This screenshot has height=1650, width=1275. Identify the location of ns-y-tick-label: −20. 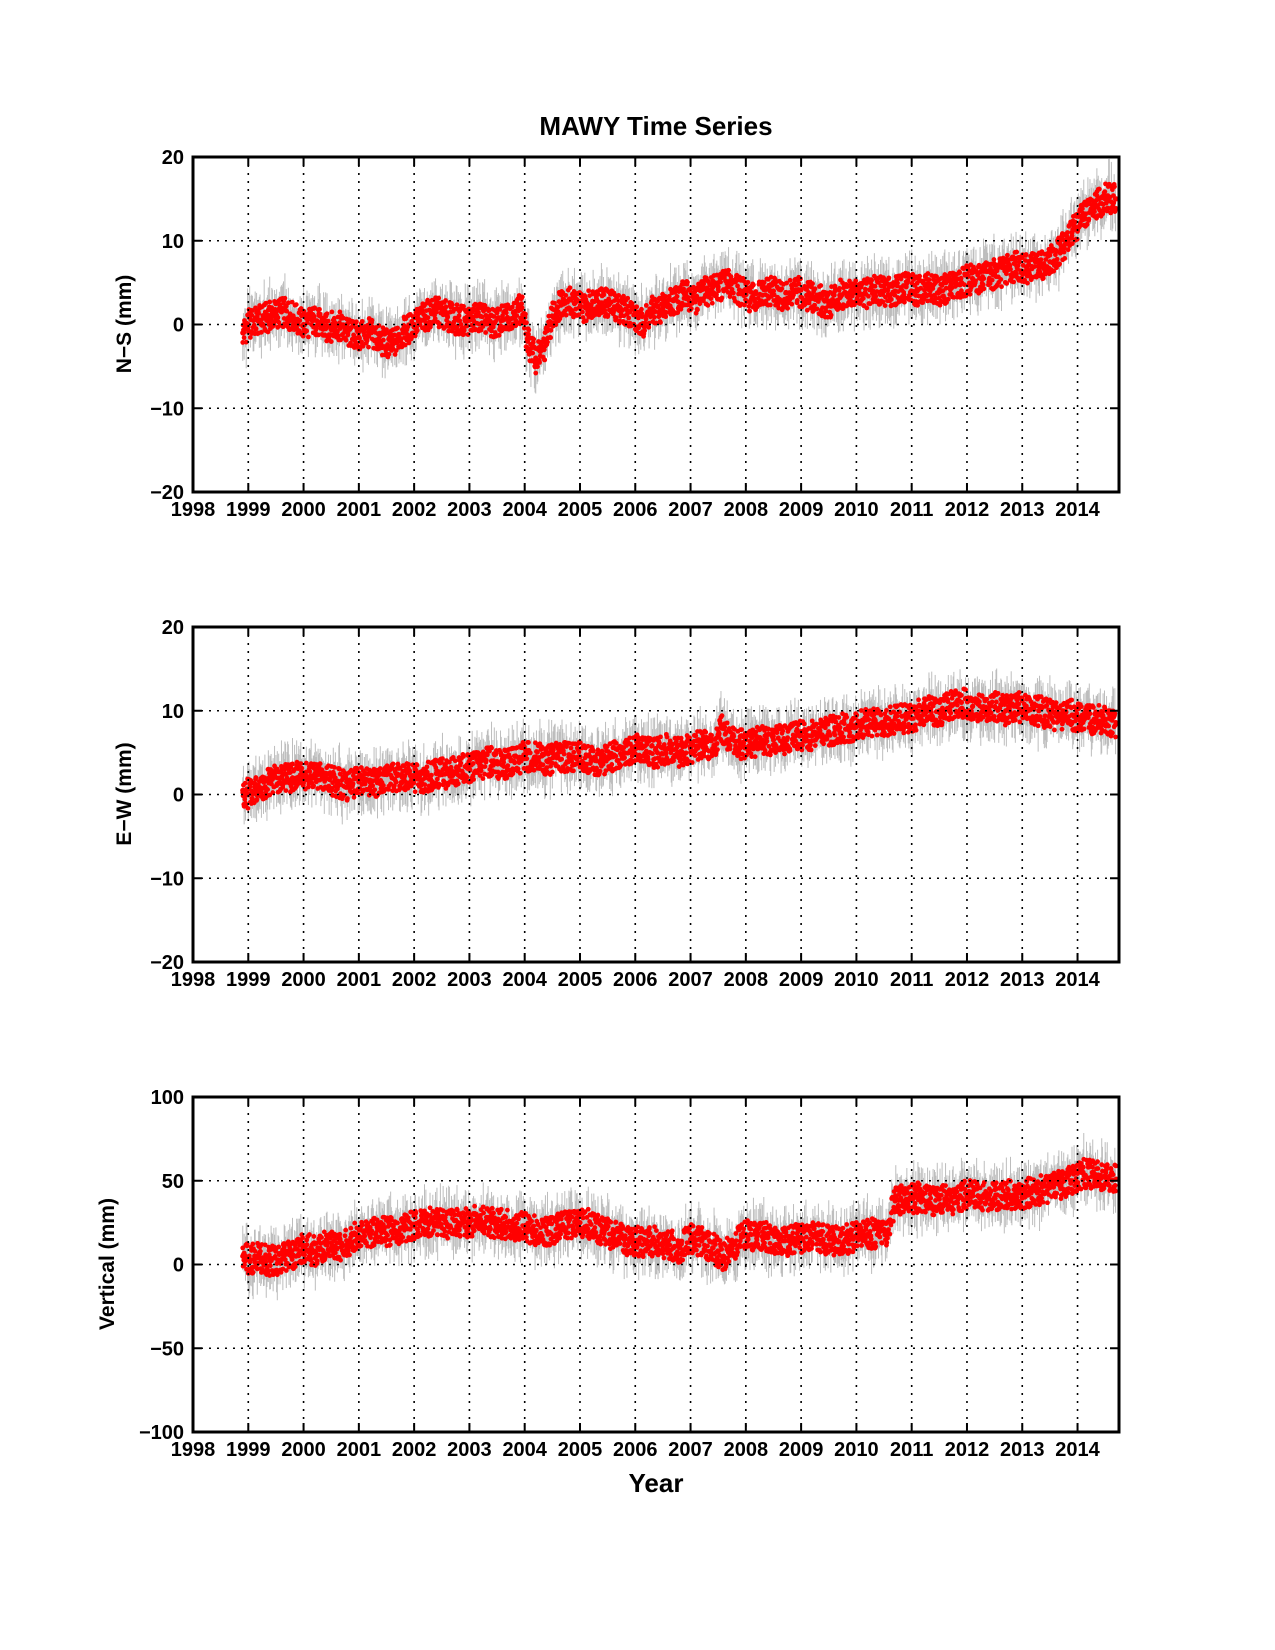
(167, 493).